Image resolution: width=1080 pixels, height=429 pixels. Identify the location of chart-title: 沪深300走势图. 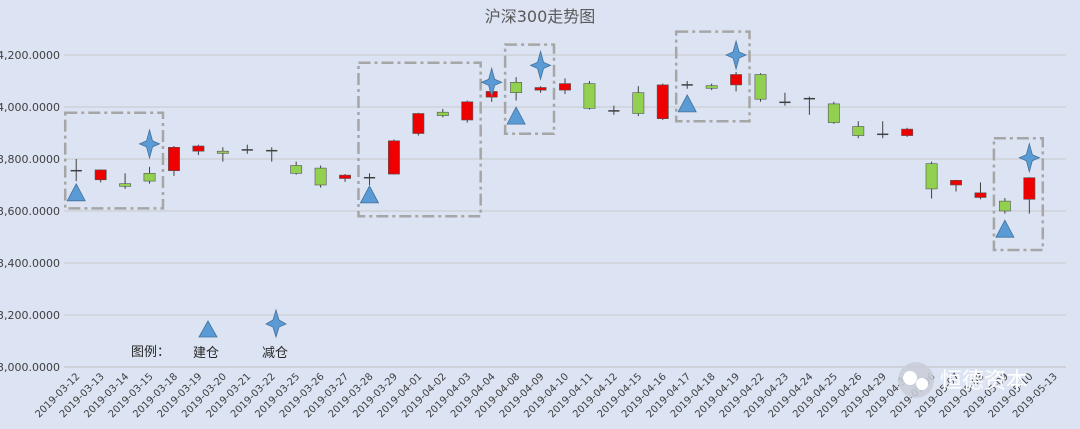
(540, 16).